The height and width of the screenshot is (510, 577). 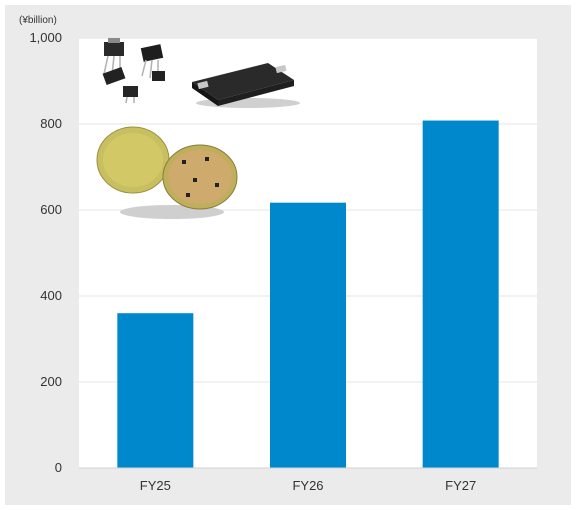 What do you see at coordinates (246, 85) in the screenshot?
I see `power-module-illustration` at bounding box center [246, 85].